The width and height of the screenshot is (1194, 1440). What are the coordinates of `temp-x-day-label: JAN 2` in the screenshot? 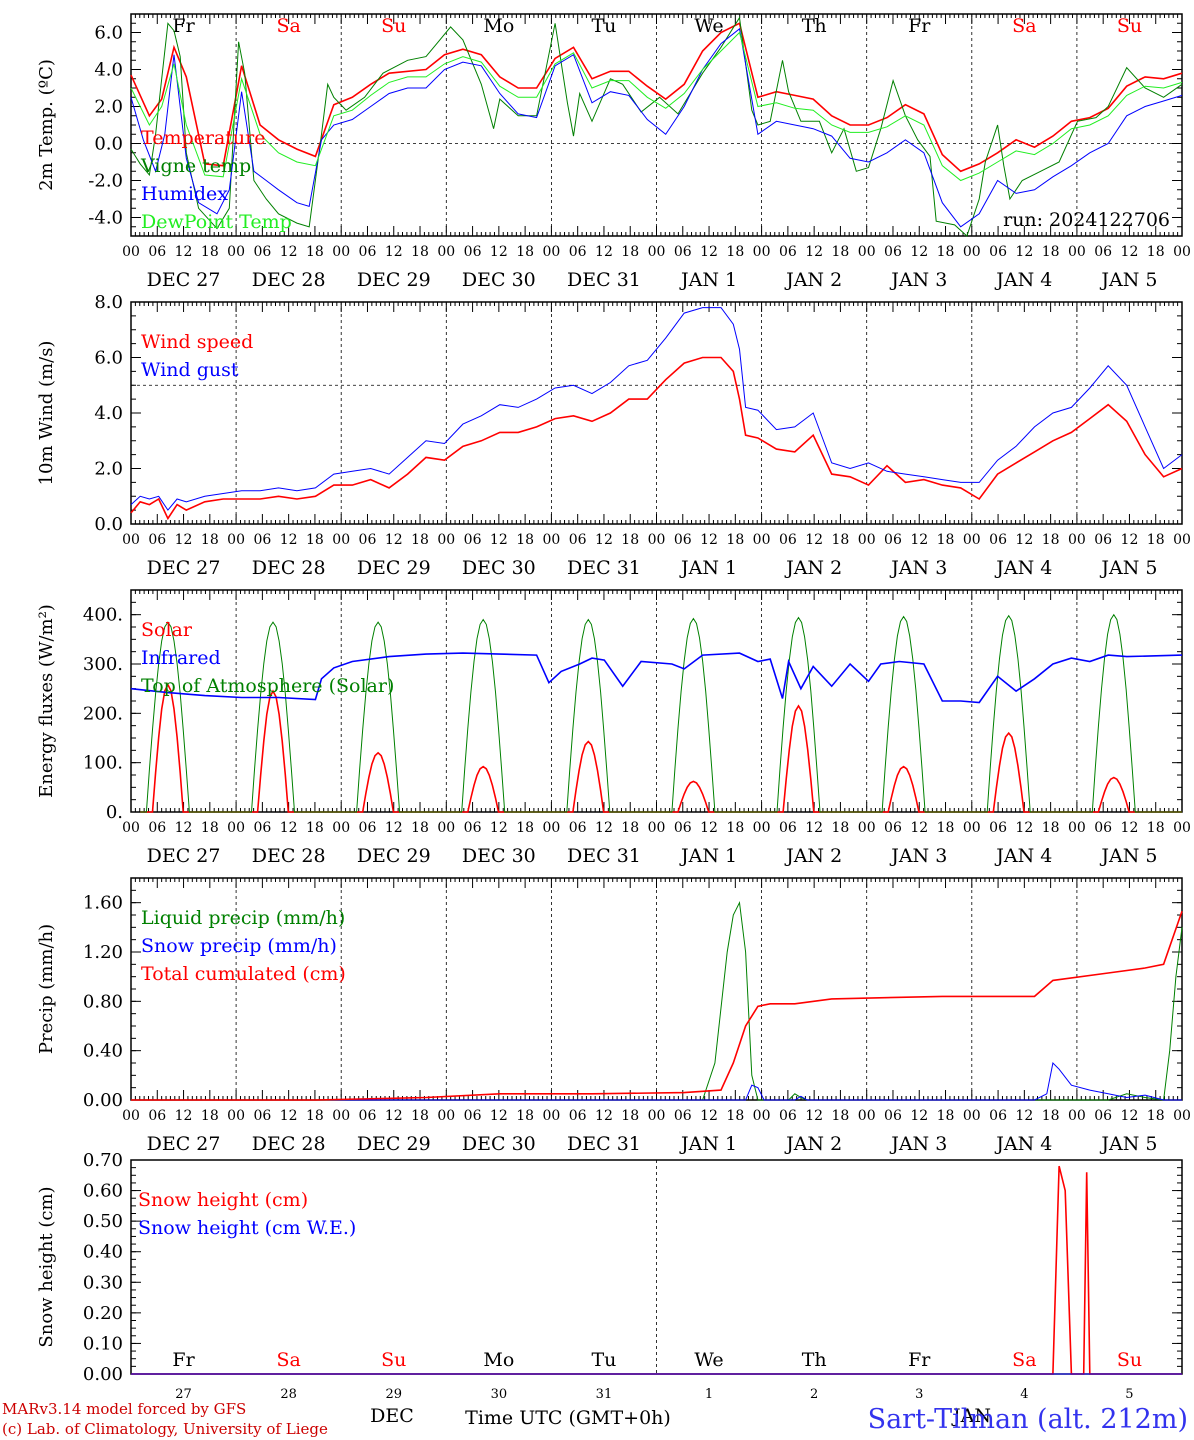 It's located at (813, 280).